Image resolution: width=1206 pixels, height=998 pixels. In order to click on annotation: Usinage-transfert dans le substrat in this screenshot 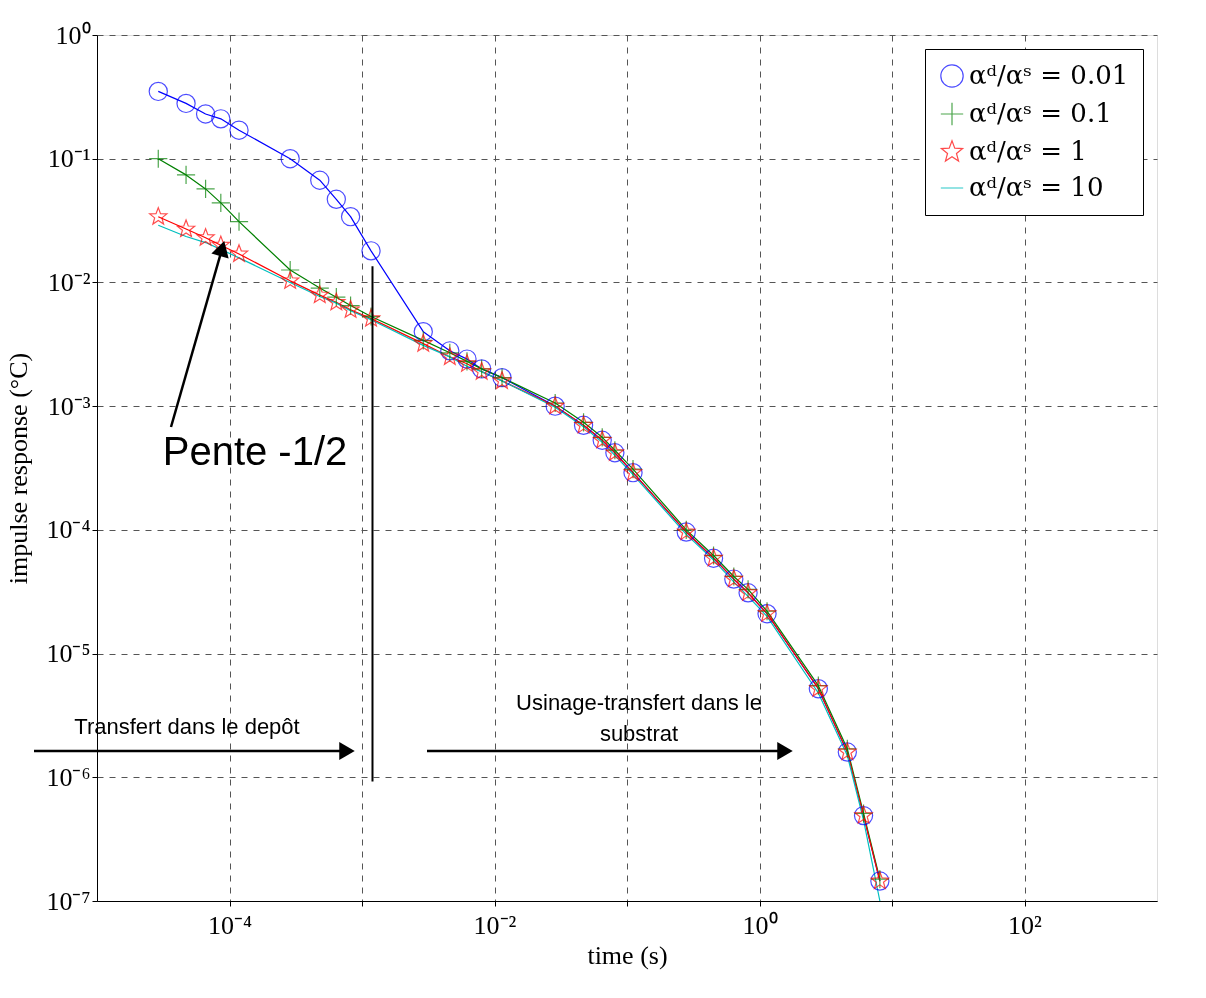, I will do `click(639, 718)`.